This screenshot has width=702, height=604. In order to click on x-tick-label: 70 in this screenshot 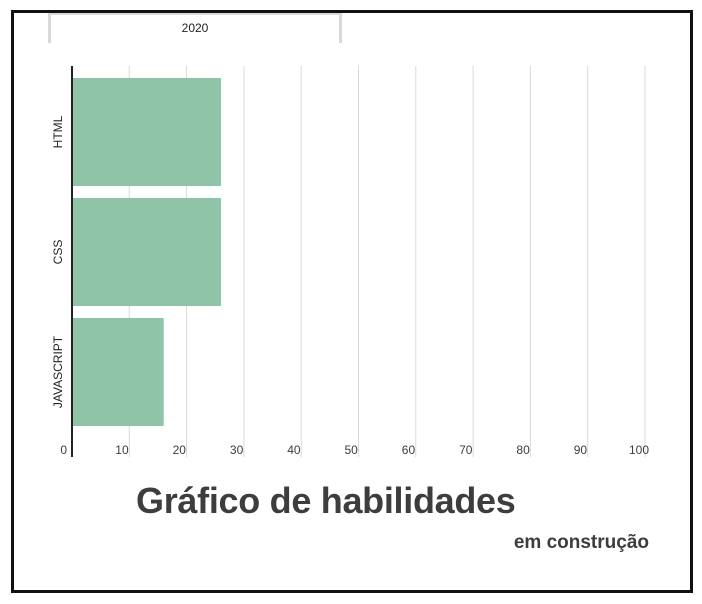, I will do `click(466, 450)`.